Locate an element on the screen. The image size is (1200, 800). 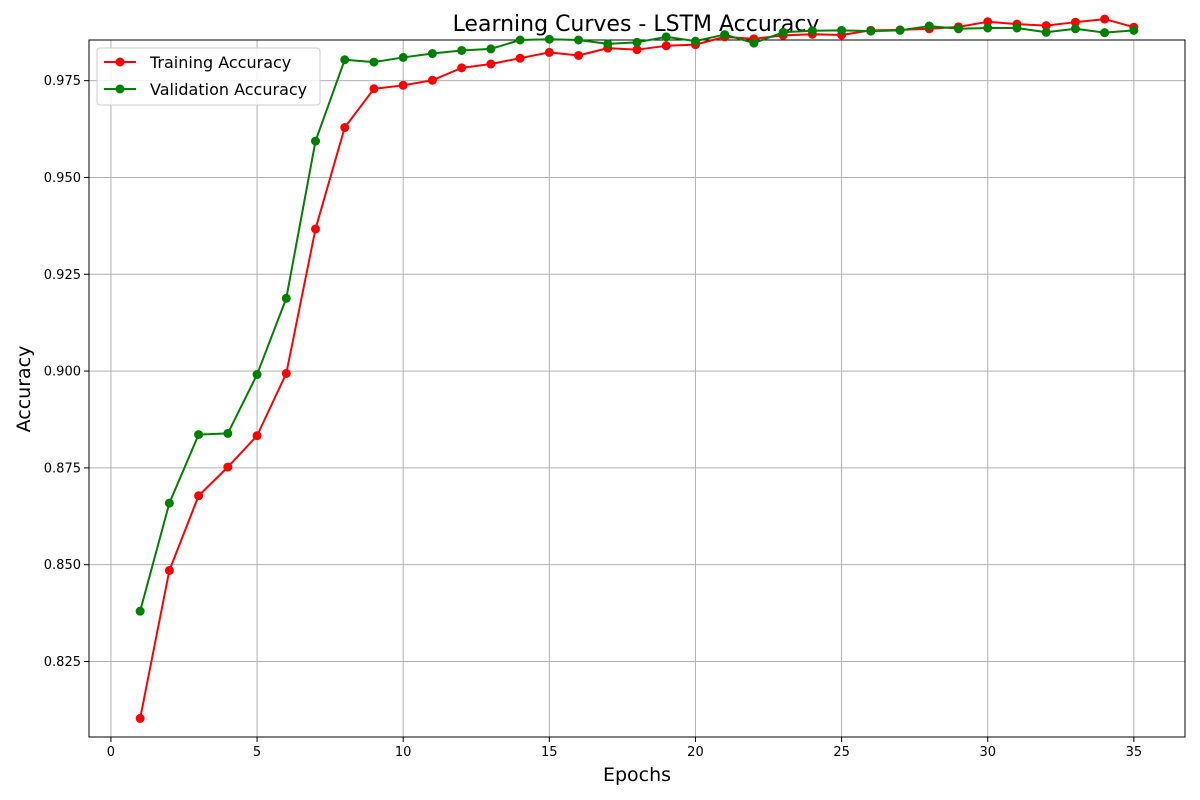
legend-label: Training Accuracy is located at coordinates (220, 62).